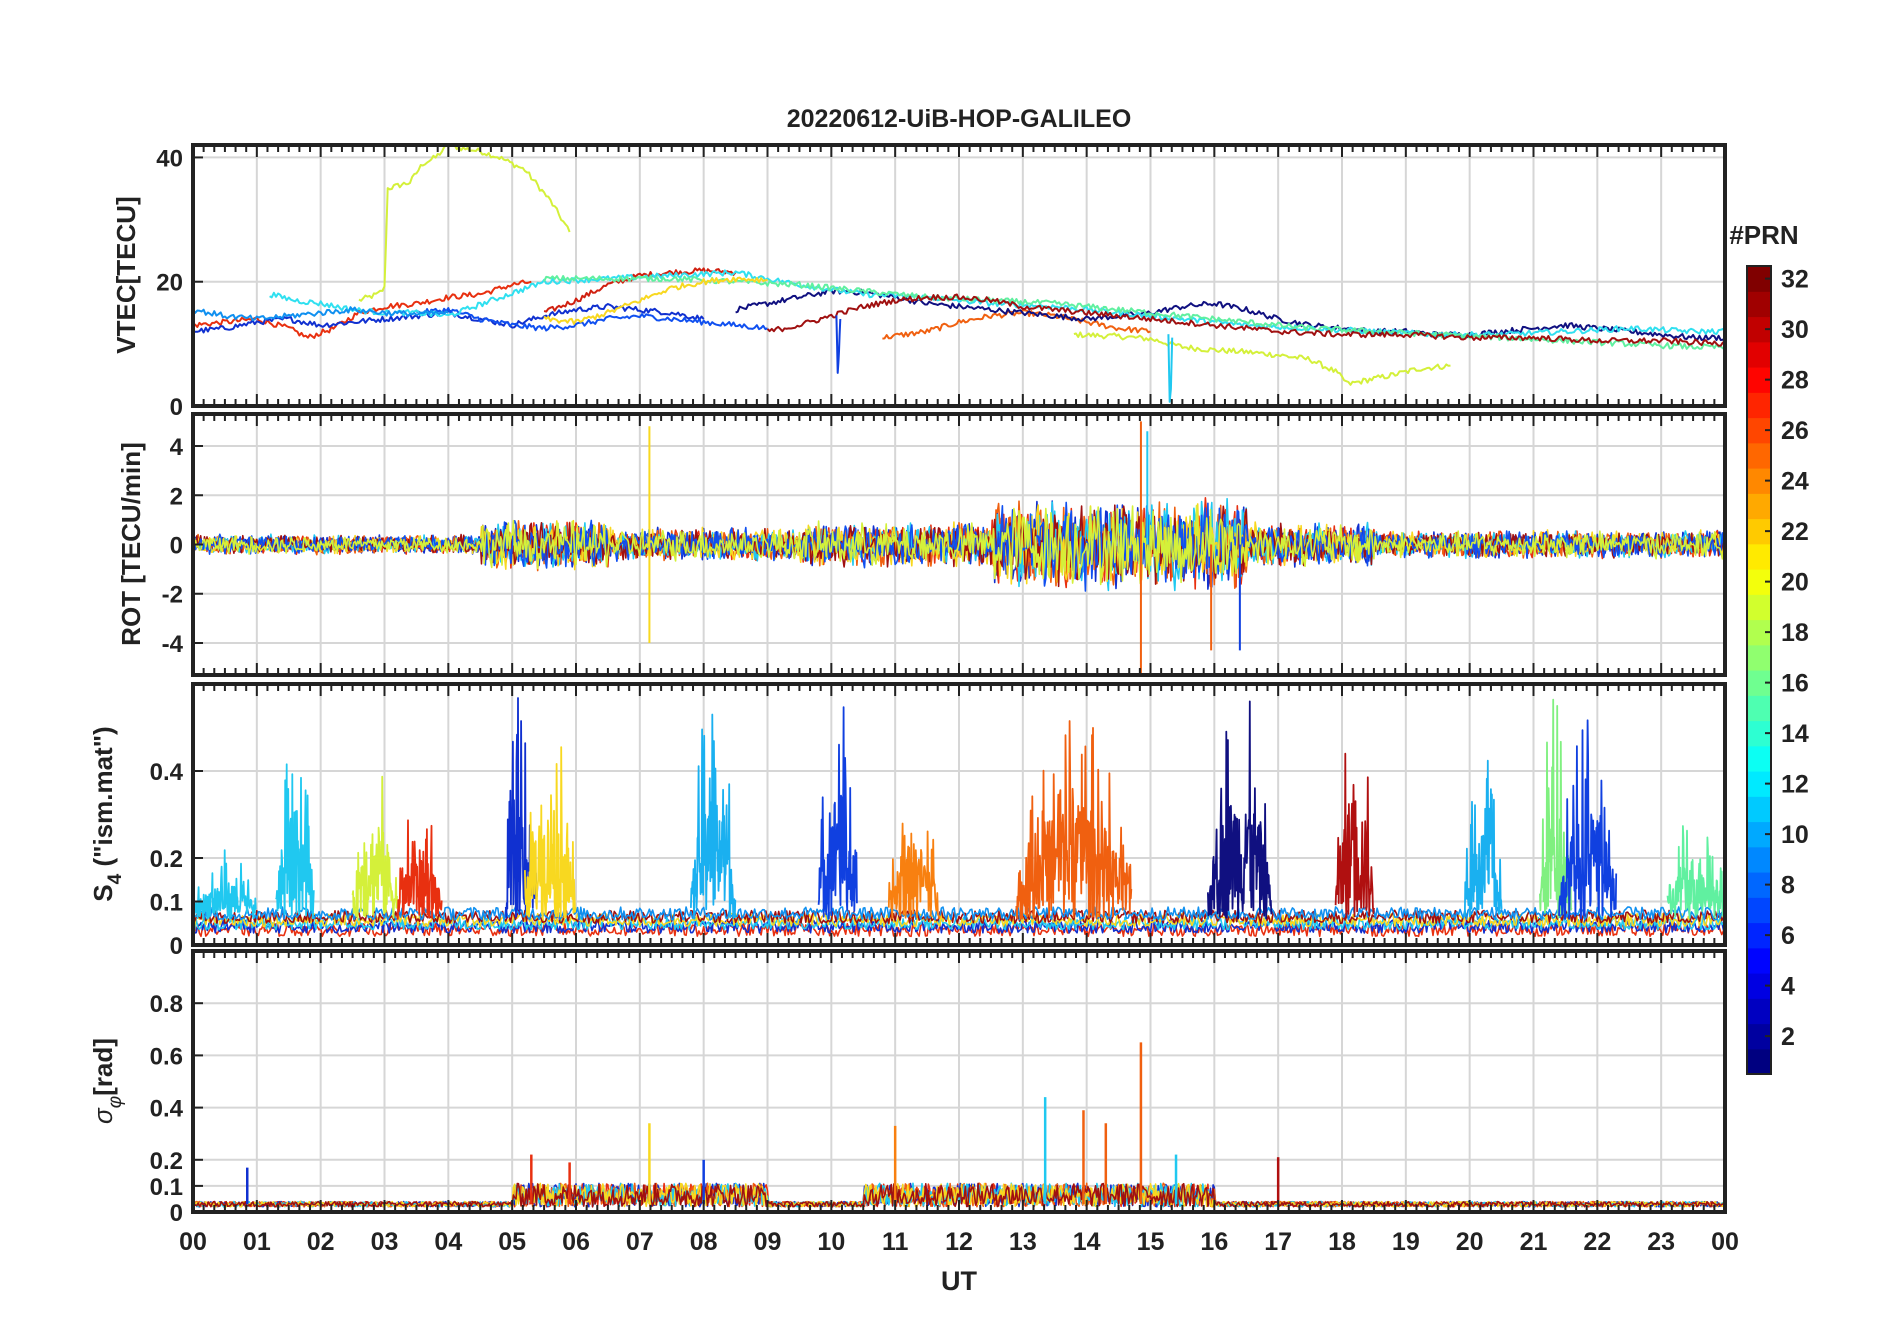  I want to click on s4-ylabel-sub: 4, so click(115, 878).